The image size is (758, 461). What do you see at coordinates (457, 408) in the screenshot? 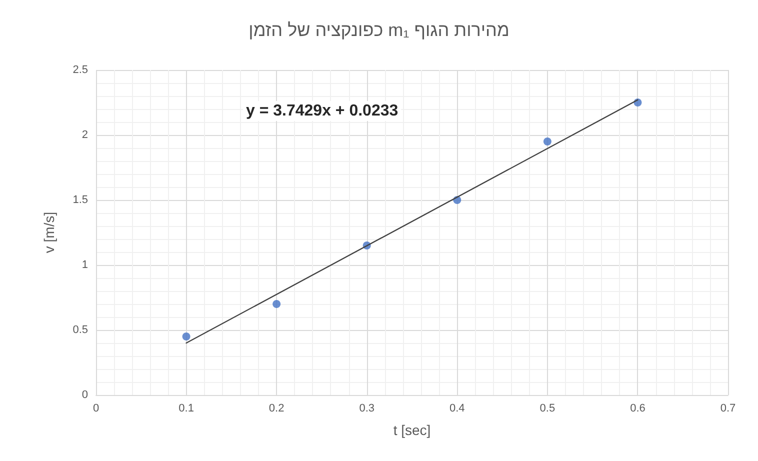
I see `x-tick-label: 0.4` at bounding box center [457, 408].